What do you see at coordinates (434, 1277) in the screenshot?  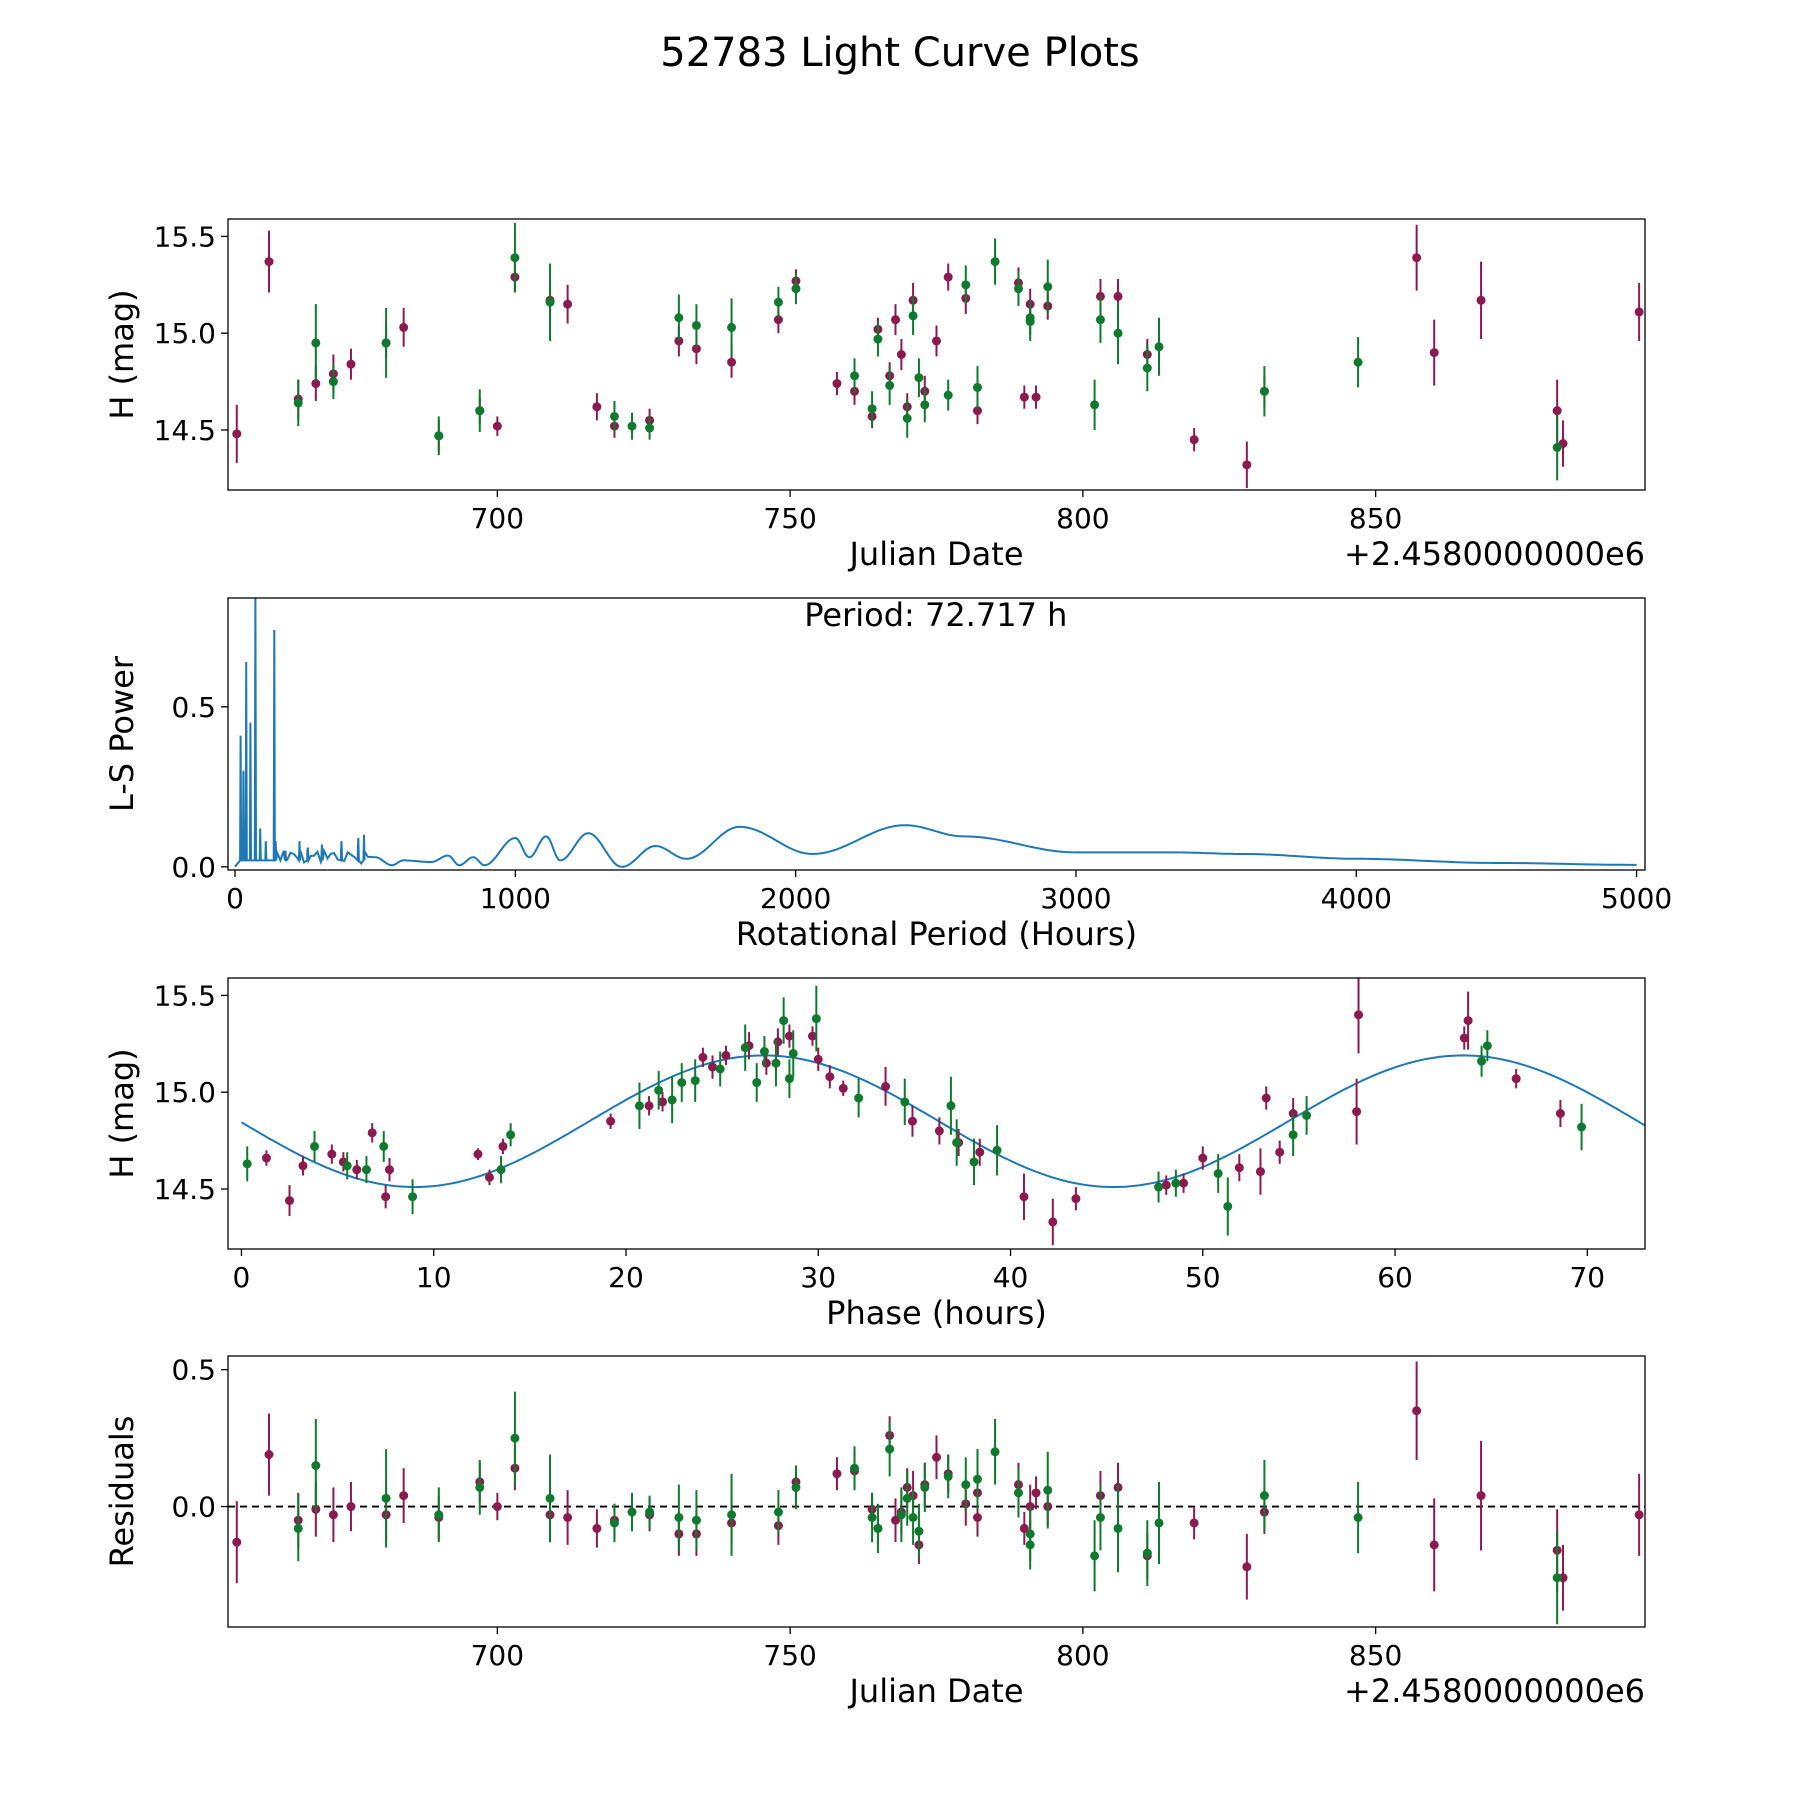 I see `x-tick-label: 10` at bounding box center [434, 1277].